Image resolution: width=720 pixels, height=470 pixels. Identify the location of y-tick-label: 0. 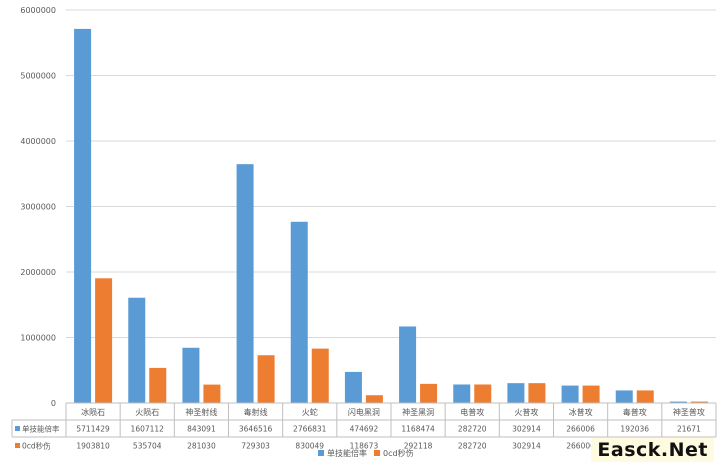
(53, 403).